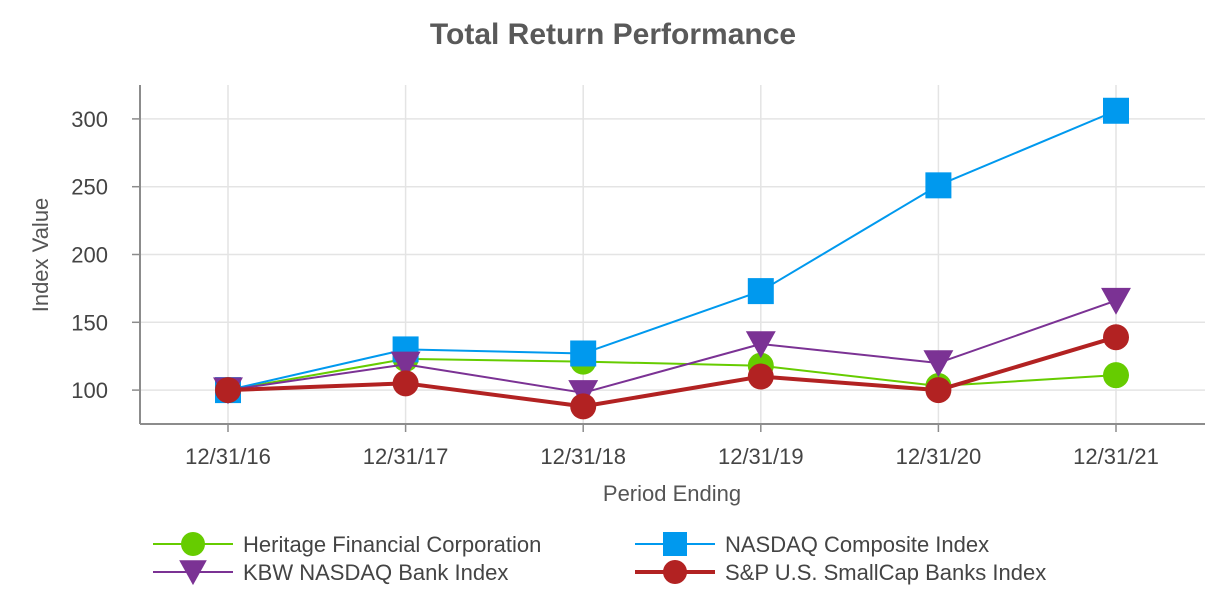 The height and width of the screenshot is (600, 1226). What do you see at coordinates (89, 187) in the screenshot?
I see `y-tick-label: 250` at bounding box center [89, 187].